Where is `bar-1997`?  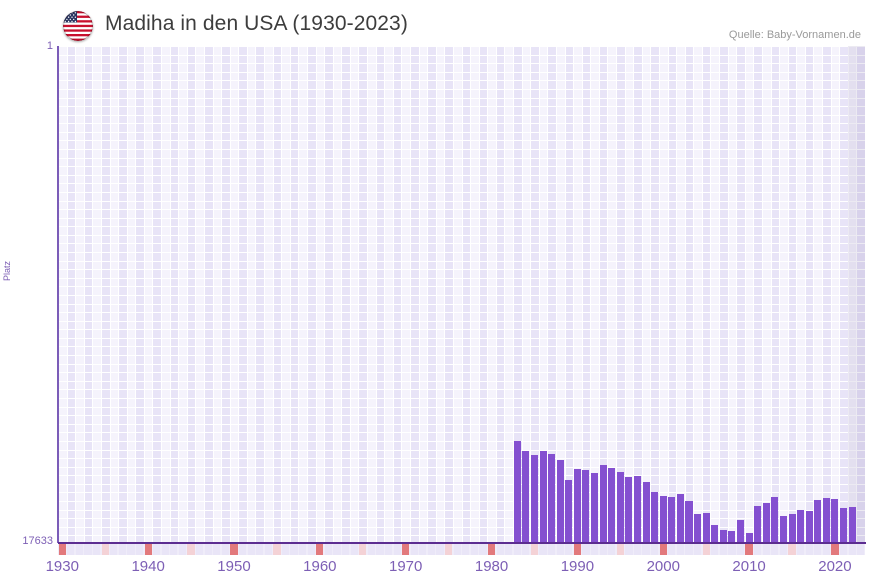 bar-1997 is located at coordinates (637, 509).